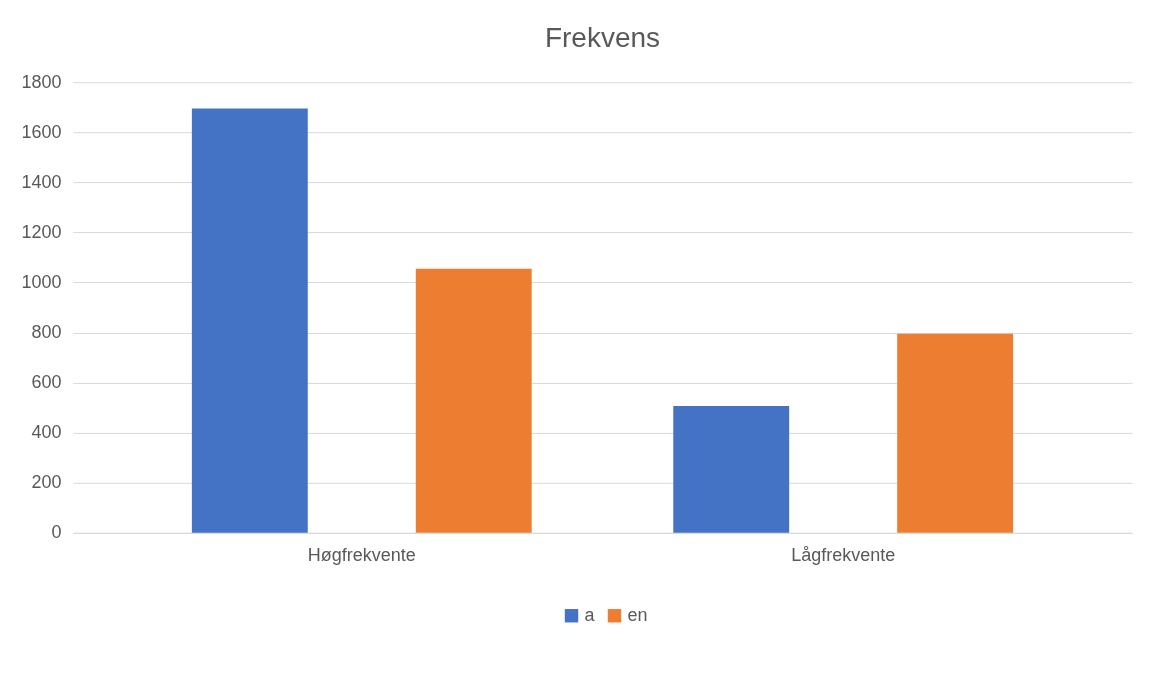 The height and width of the screenshot is (675, 1152). What do you see at coordinates (41, 131) in the screenshot?
I see `y-tick-label: 1600` at bounding box center [41, 131].